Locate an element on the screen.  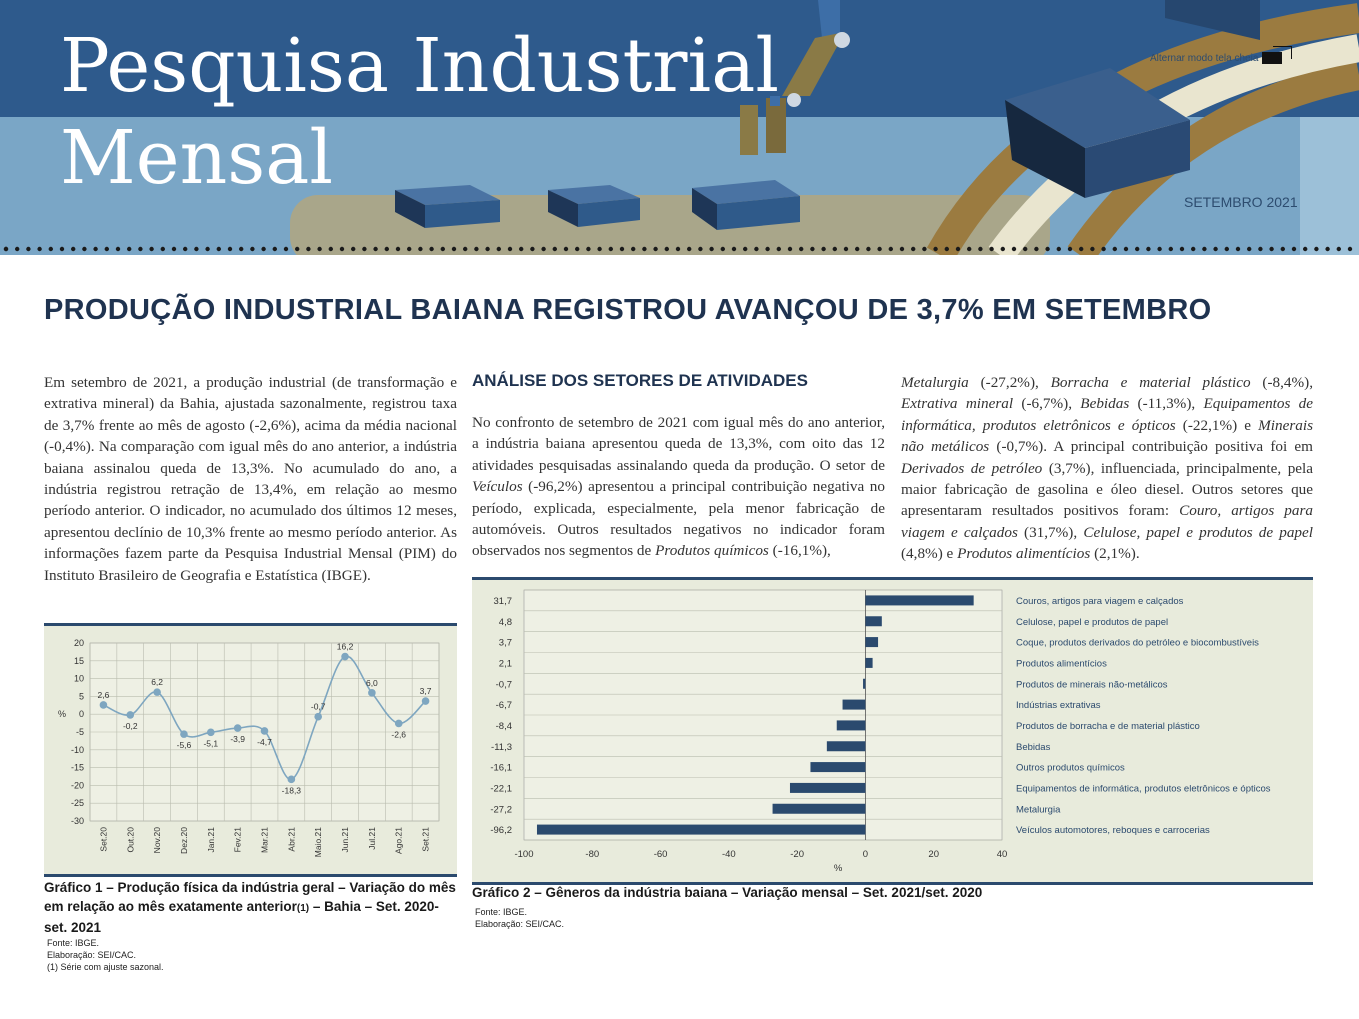
fullscreen-icon is located at coordinates (1277, 55).